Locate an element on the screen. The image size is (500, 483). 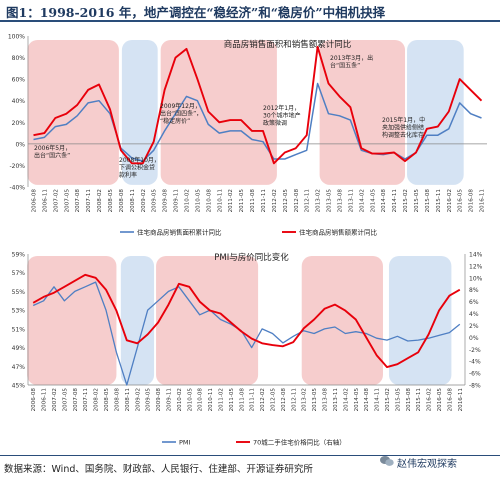
chart-2-x-tick-label: 2012-08 is located at coordinates (284, 400).